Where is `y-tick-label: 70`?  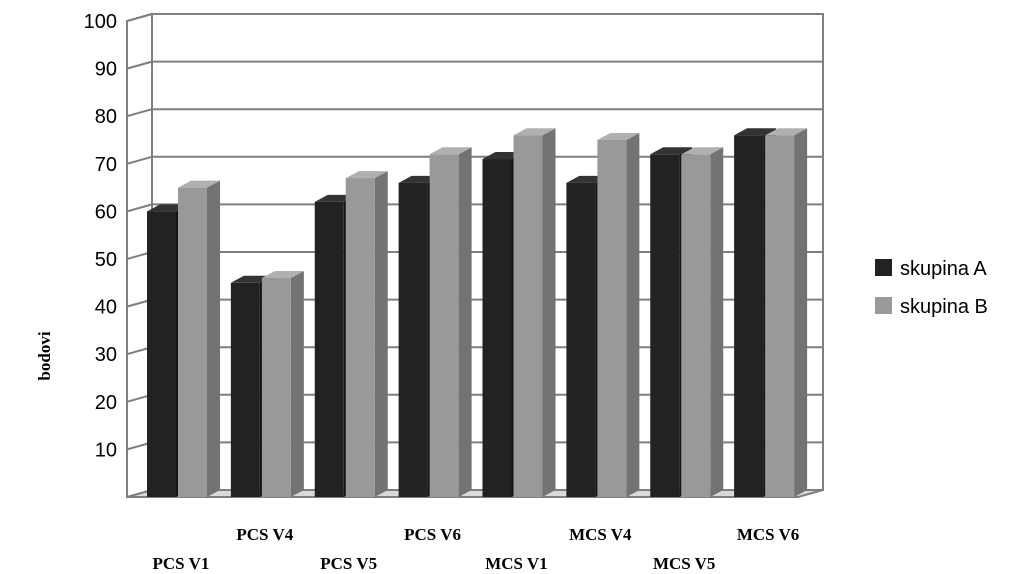 y-tick-label: 70 is located at coordinates (106, 165).